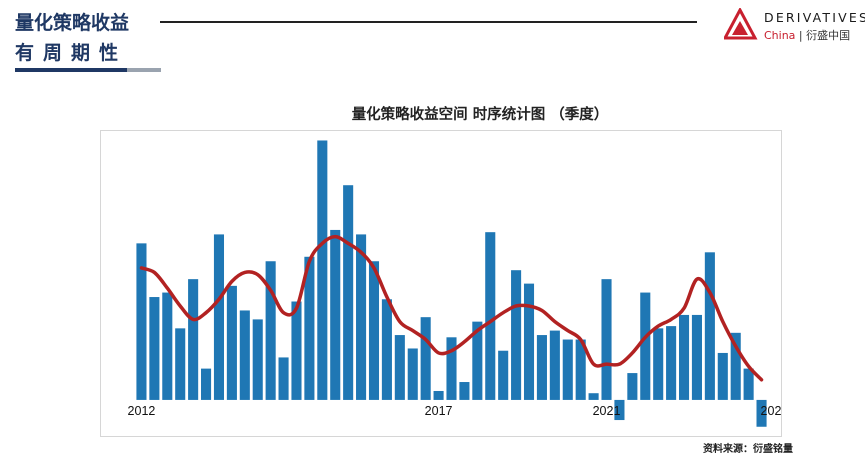 The height and width of the screenshot is (455, 865). Describe the element at coordinates (439, 411) in the screenshot. I see `year-label: 2017` at that location.